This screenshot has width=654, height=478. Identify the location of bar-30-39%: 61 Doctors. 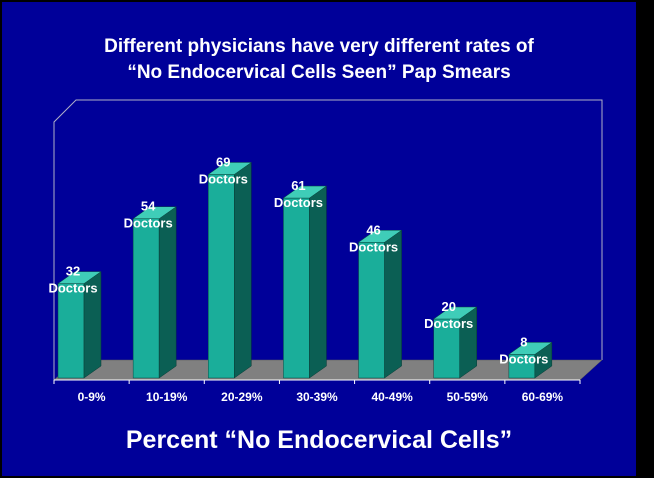
(301, 278).